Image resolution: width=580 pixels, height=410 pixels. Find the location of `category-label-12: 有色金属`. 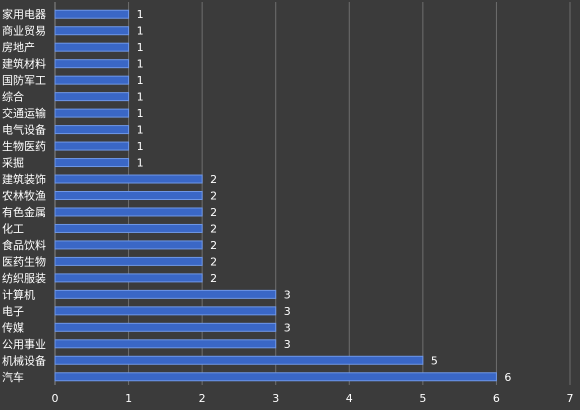

category-label-12: 有色金属 is located at coordinates (24, 212).